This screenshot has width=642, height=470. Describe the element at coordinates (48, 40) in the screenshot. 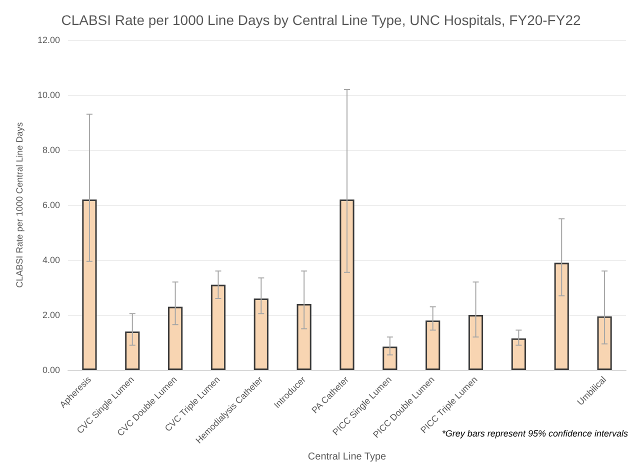

I see `y-tick-label: 12.00` at that location.